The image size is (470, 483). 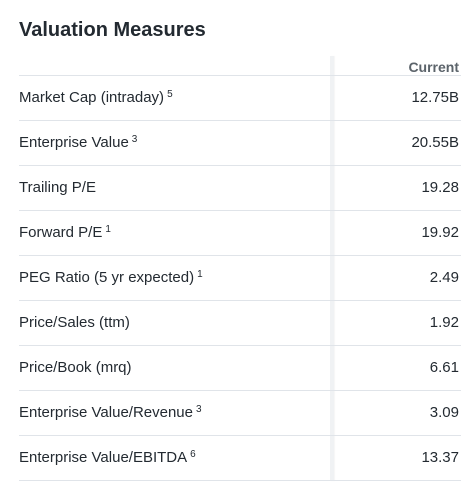 I want to click on section-title: Valuation Measures, so click(x=112, y=30).